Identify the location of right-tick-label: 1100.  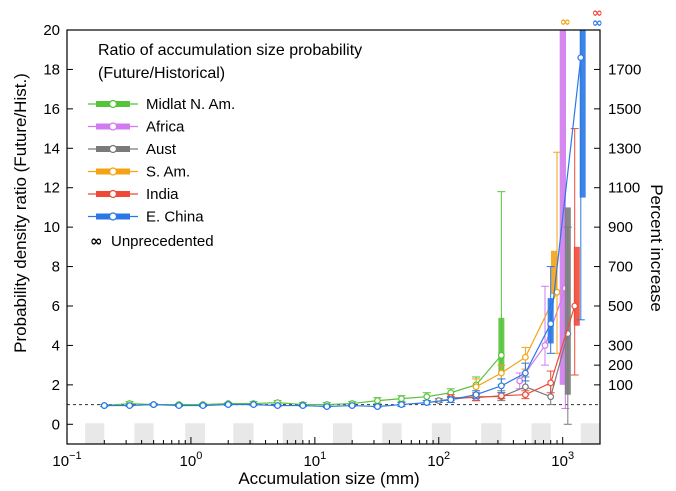
(624, 188).